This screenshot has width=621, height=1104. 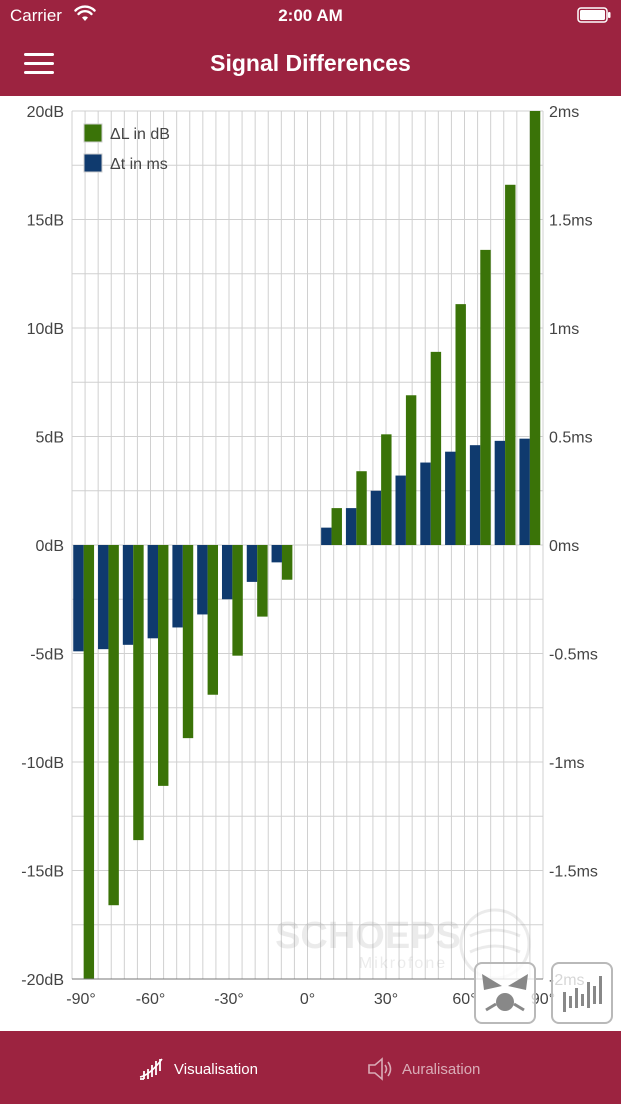 I want to click on bar-time--70°, so click(x=128, y=595).